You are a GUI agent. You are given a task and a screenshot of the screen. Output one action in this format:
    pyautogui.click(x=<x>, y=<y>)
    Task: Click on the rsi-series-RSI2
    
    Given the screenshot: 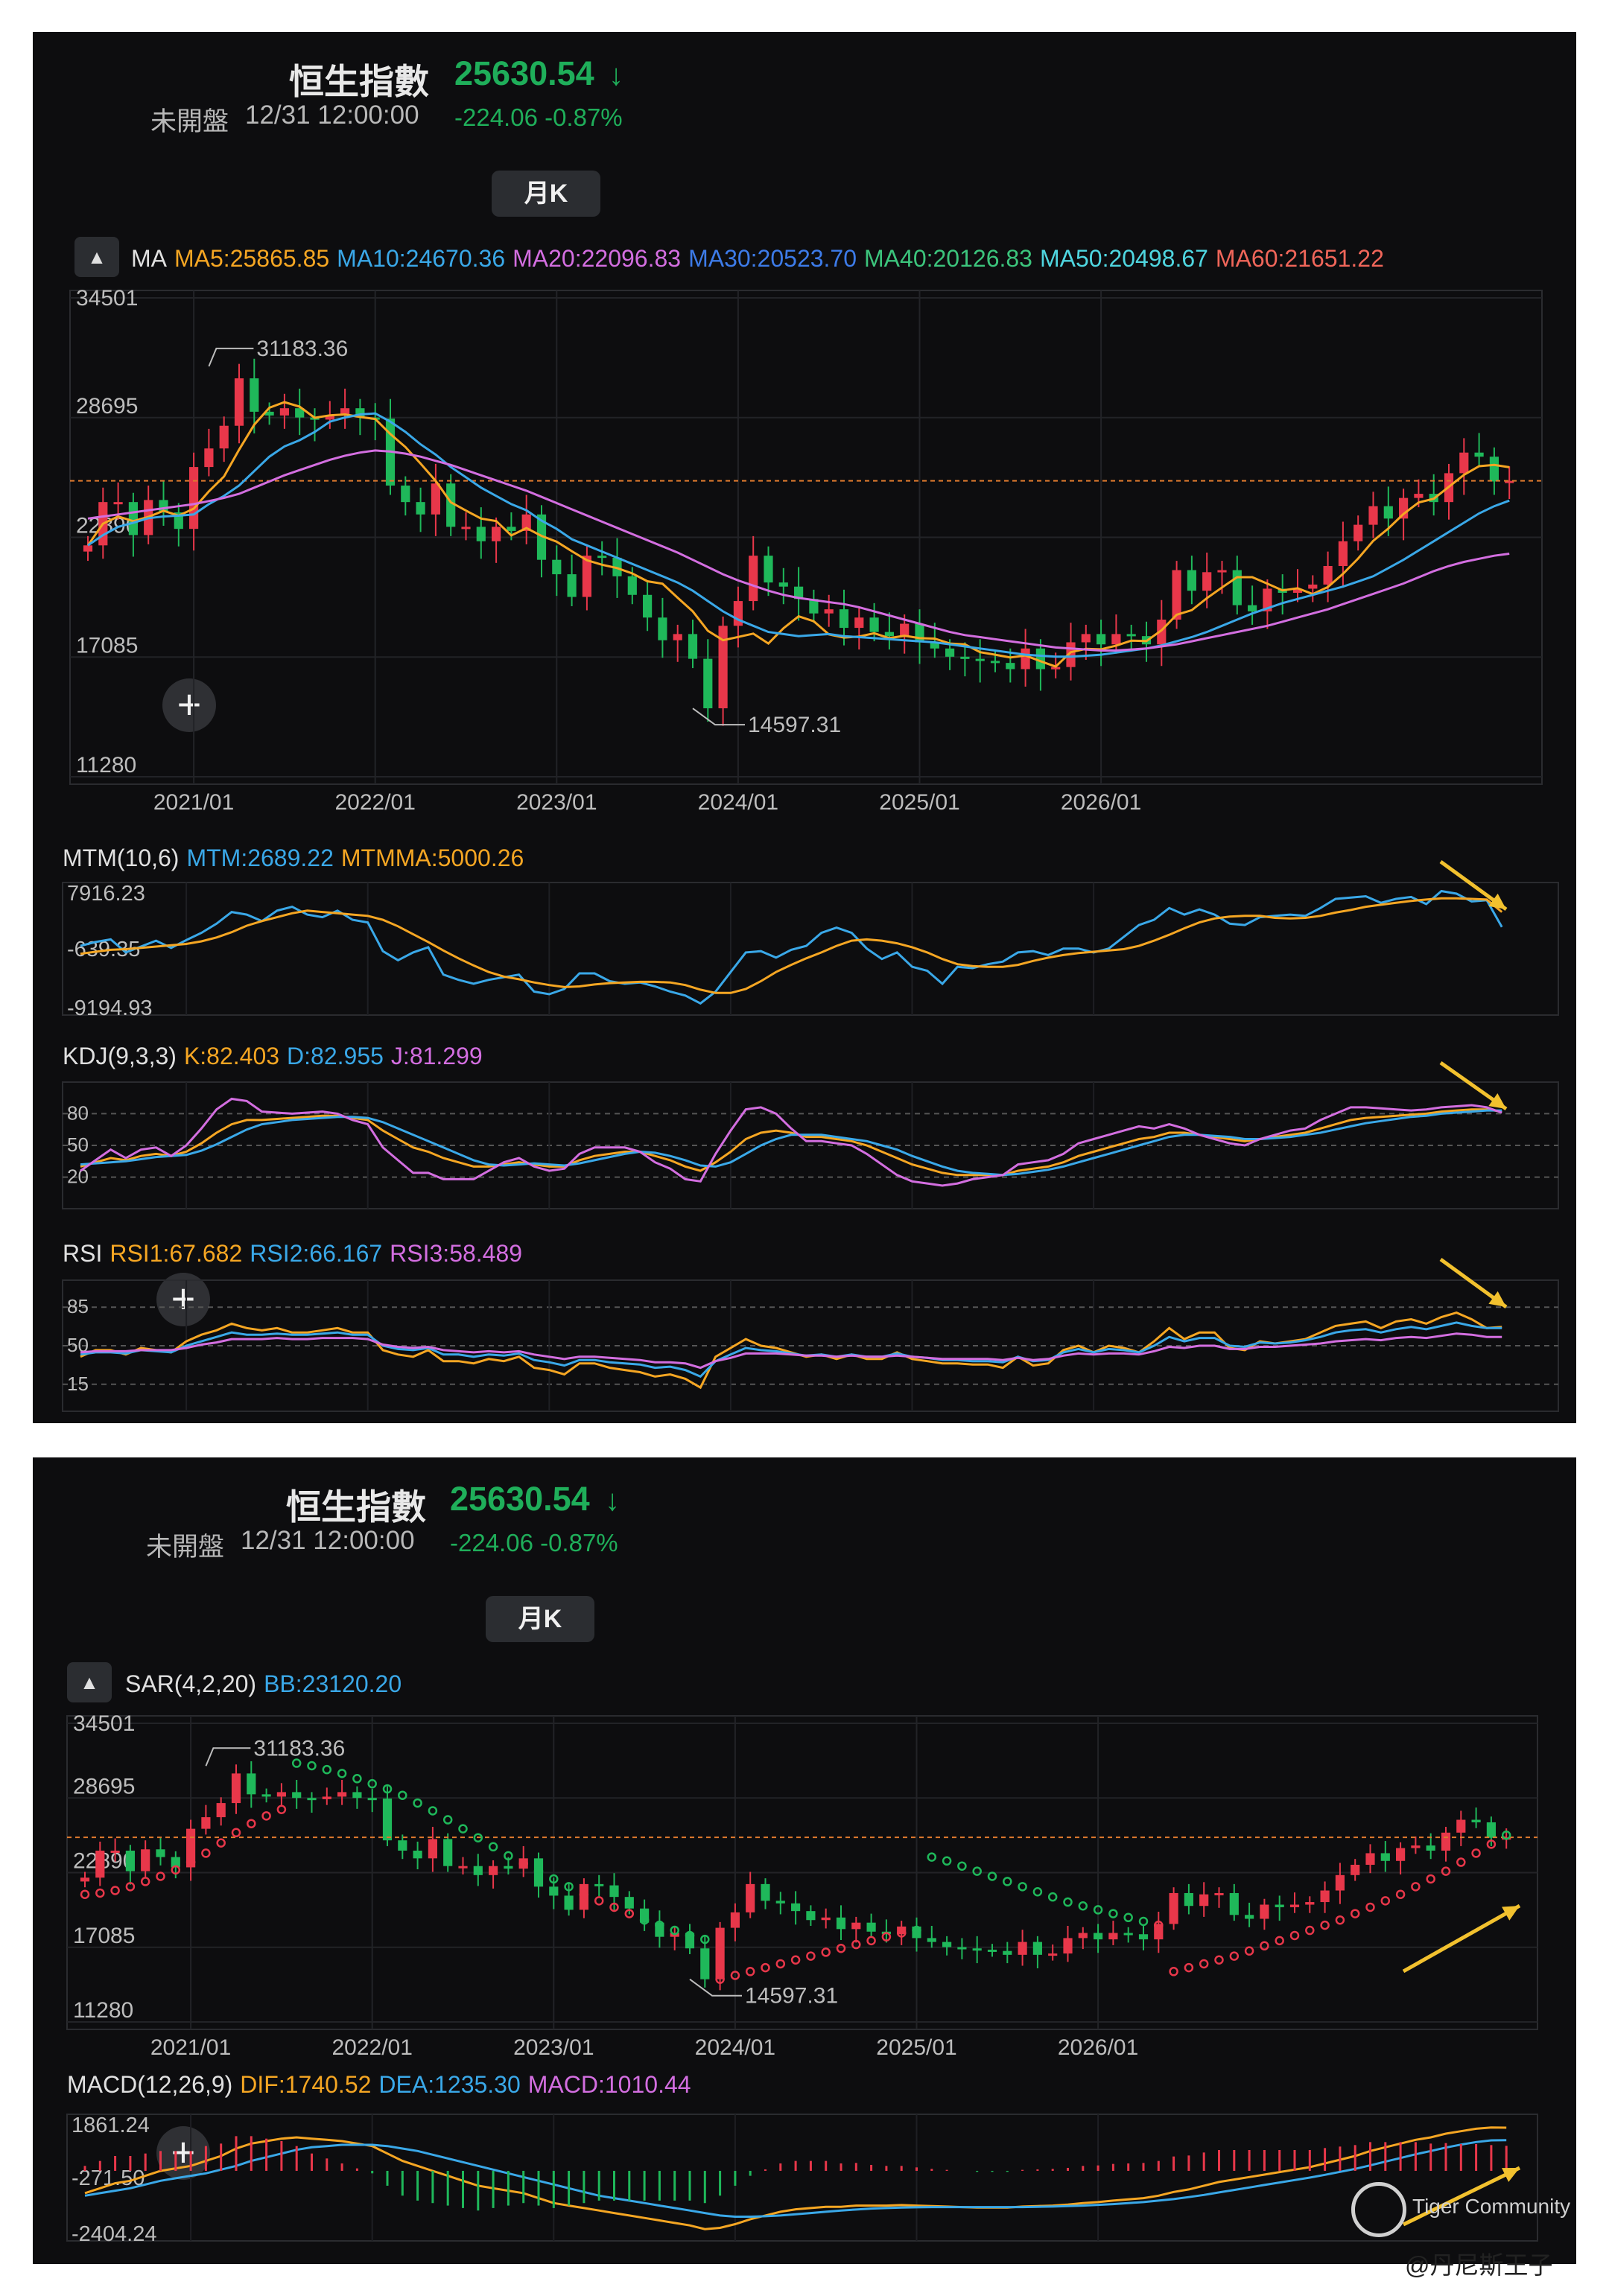 What is the action you would take?
    pyautogui.click(x=791, y=1349)
    